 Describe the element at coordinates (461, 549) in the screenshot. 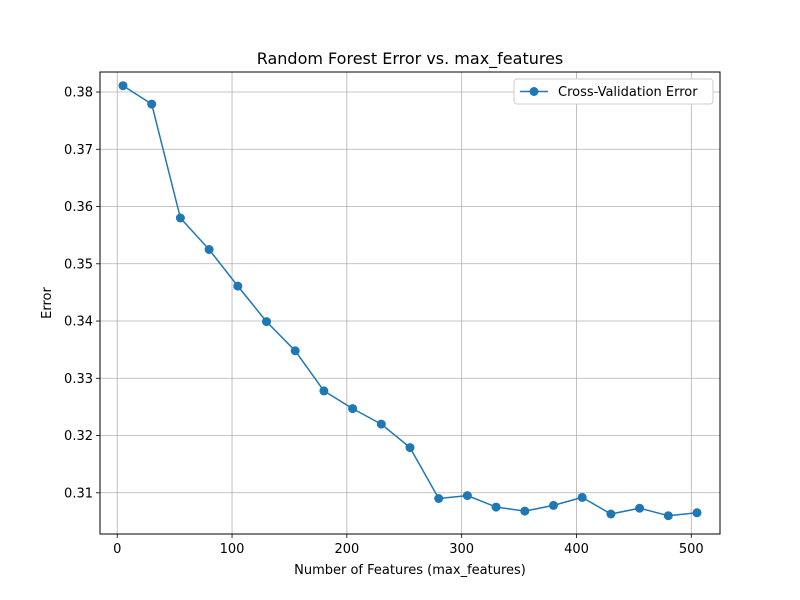

I see `x-tick-label: 300` at that location.